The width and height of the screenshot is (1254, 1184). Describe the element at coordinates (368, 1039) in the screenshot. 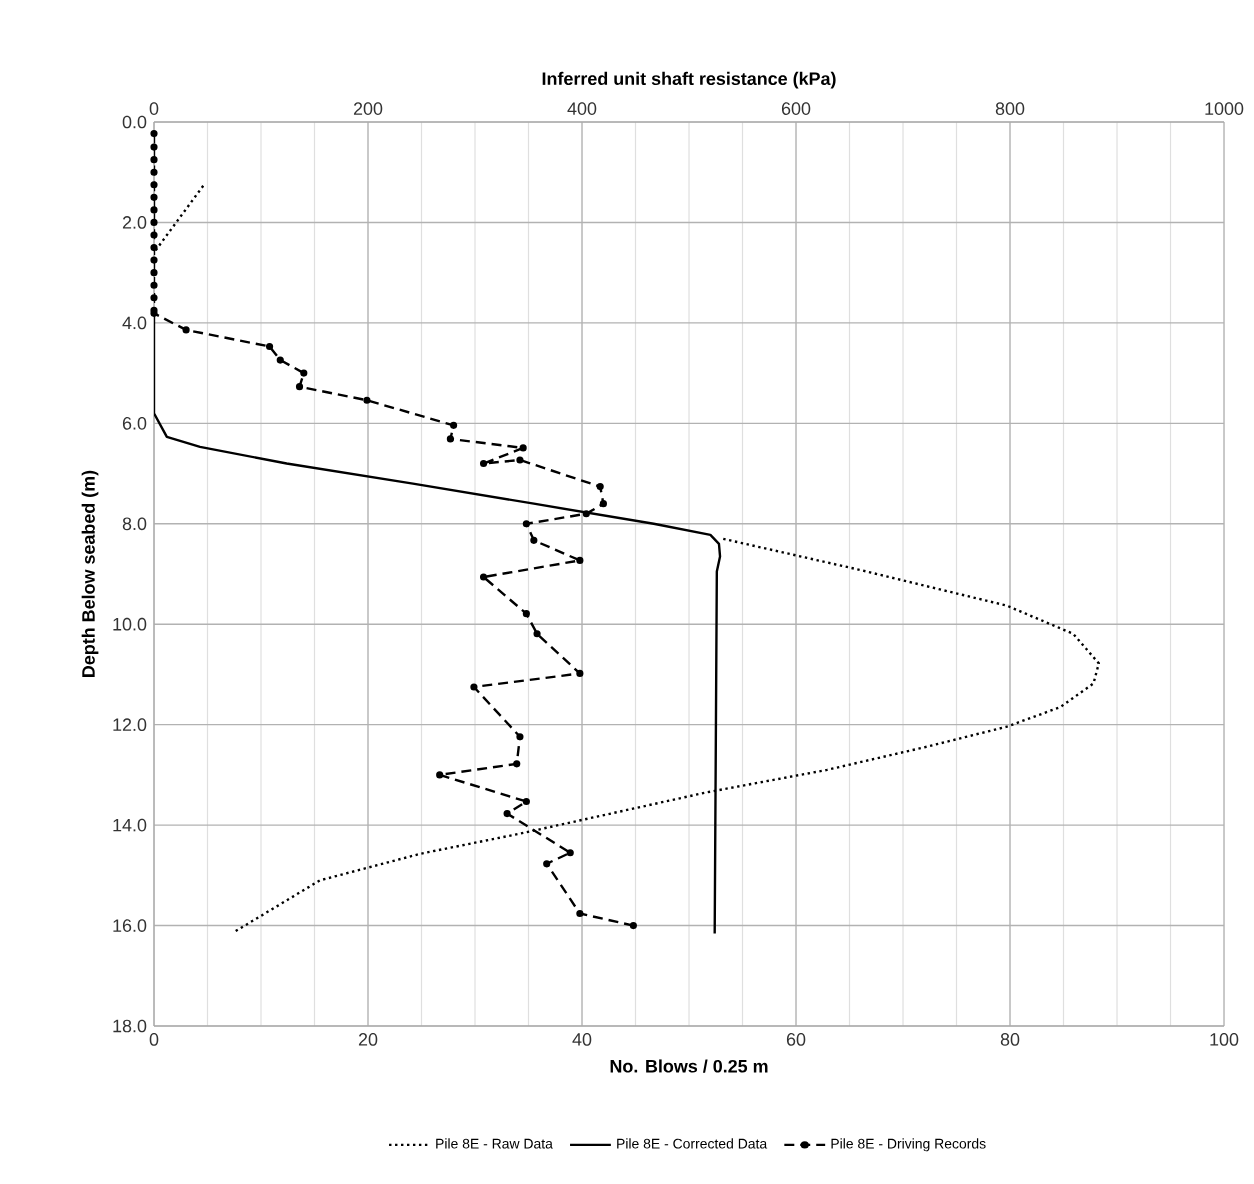

I see `x-tick-label: 20` at that location.